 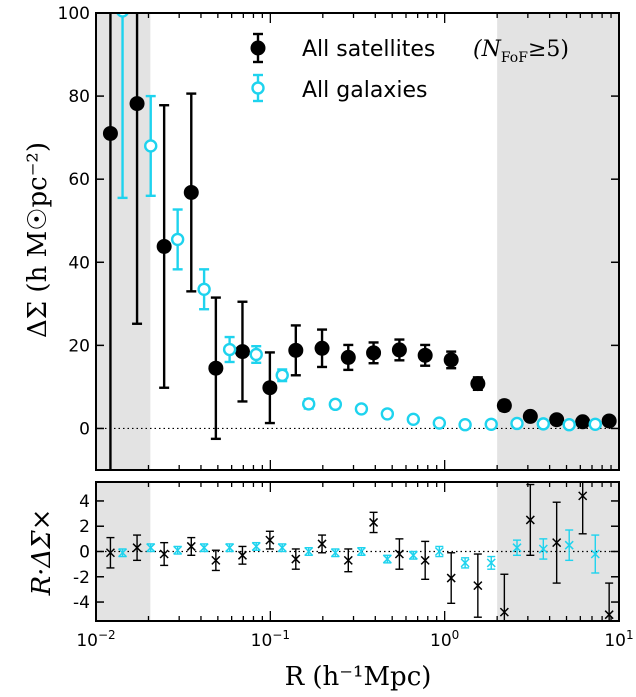 What do you see at coordinates (548, 49) in the screenshot?
I see `legend-math-tail: ≥5)` at bounding box center [548, 49].